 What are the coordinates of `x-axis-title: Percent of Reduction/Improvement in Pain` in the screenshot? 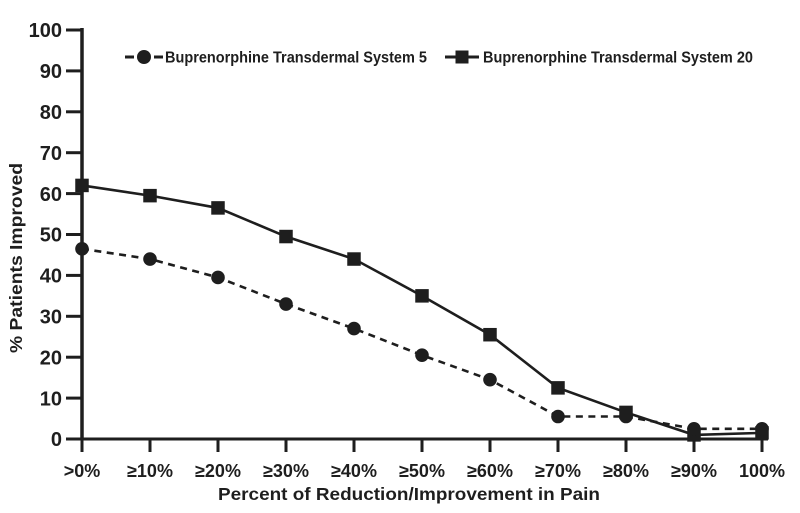 It's located at (409, 494).